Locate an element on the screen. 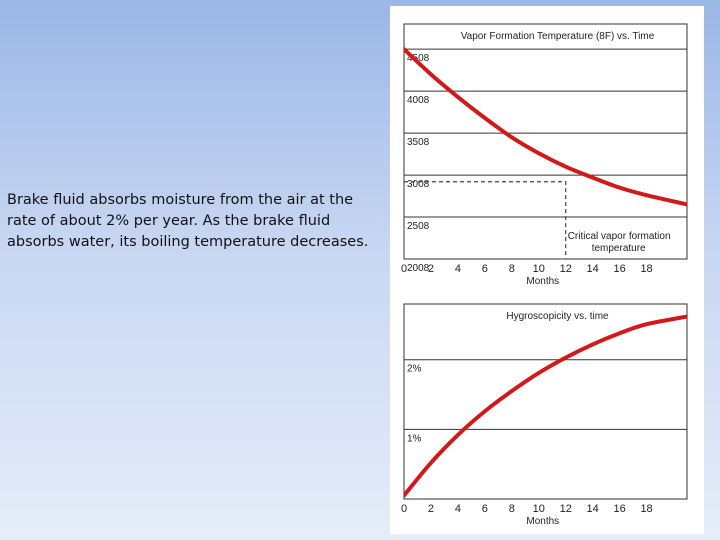 This screenshot has height=540, width=720. temp-y-tick-label: 4008 is located at coordinates (418, 100).